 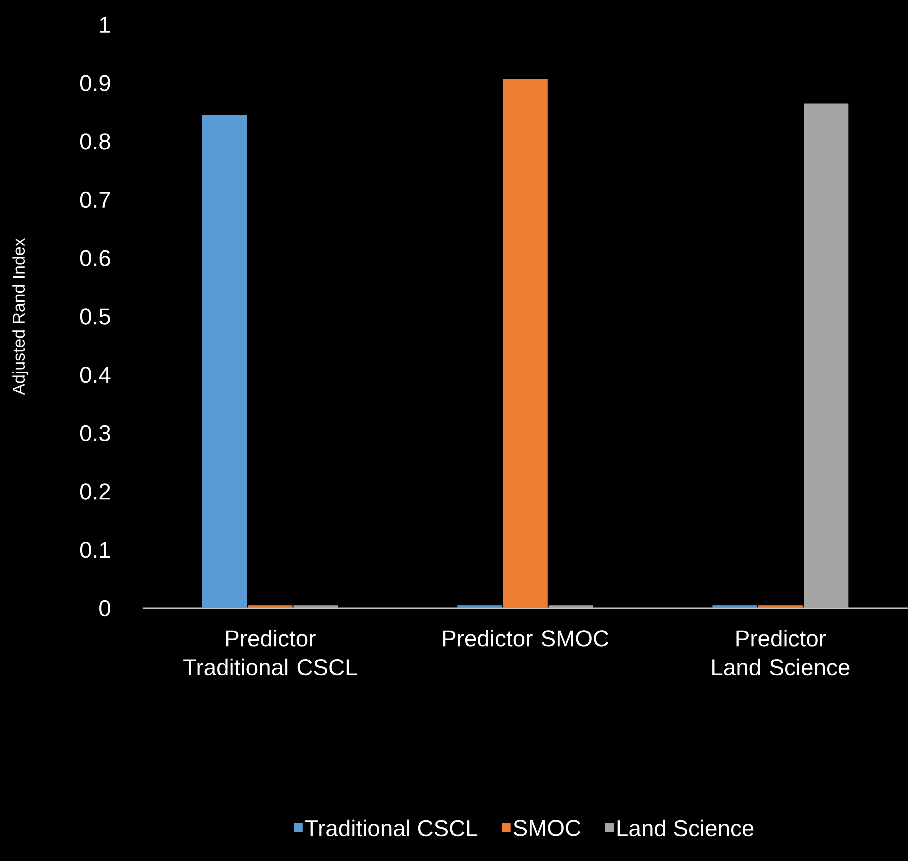 I want to click on legend-label: Land Science, so click(x=686, y=828).